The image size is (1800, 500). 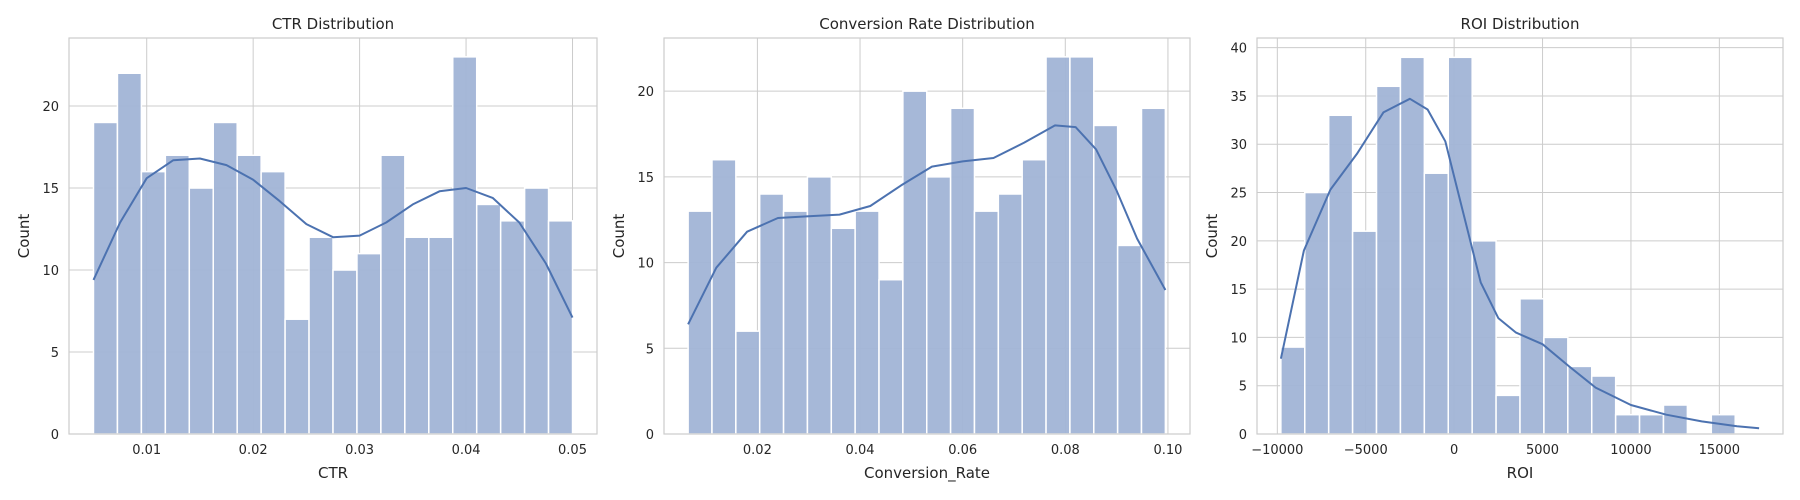 I want to click on x-tick-label: 0.05, so click(x=572, y=450).